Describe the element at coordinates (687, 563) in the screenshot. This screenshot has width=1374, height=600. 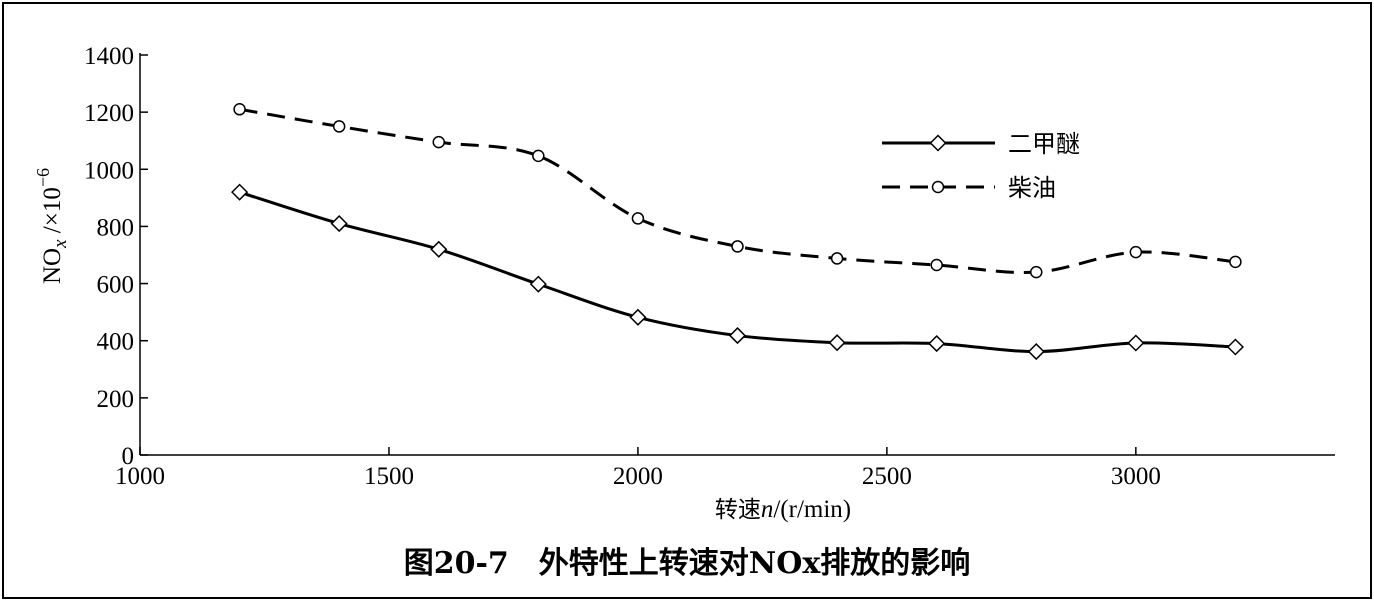
I see `figure-caption: 图20-7 外特性上转速对NOx排放的影响` at that location.